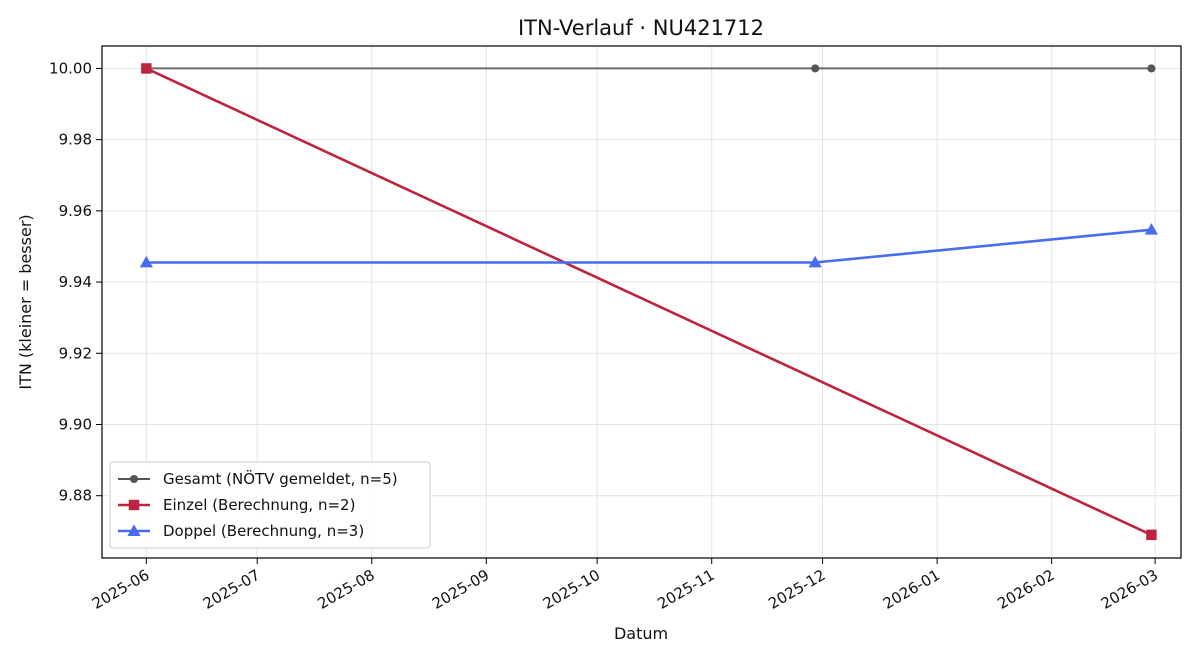 The width and height of the screenshot is (1200, 660). What do you see at coordinates (75, 211) in the screenshot?
I see `y-tick-label: 9.96` at bounding box center [75, 211].